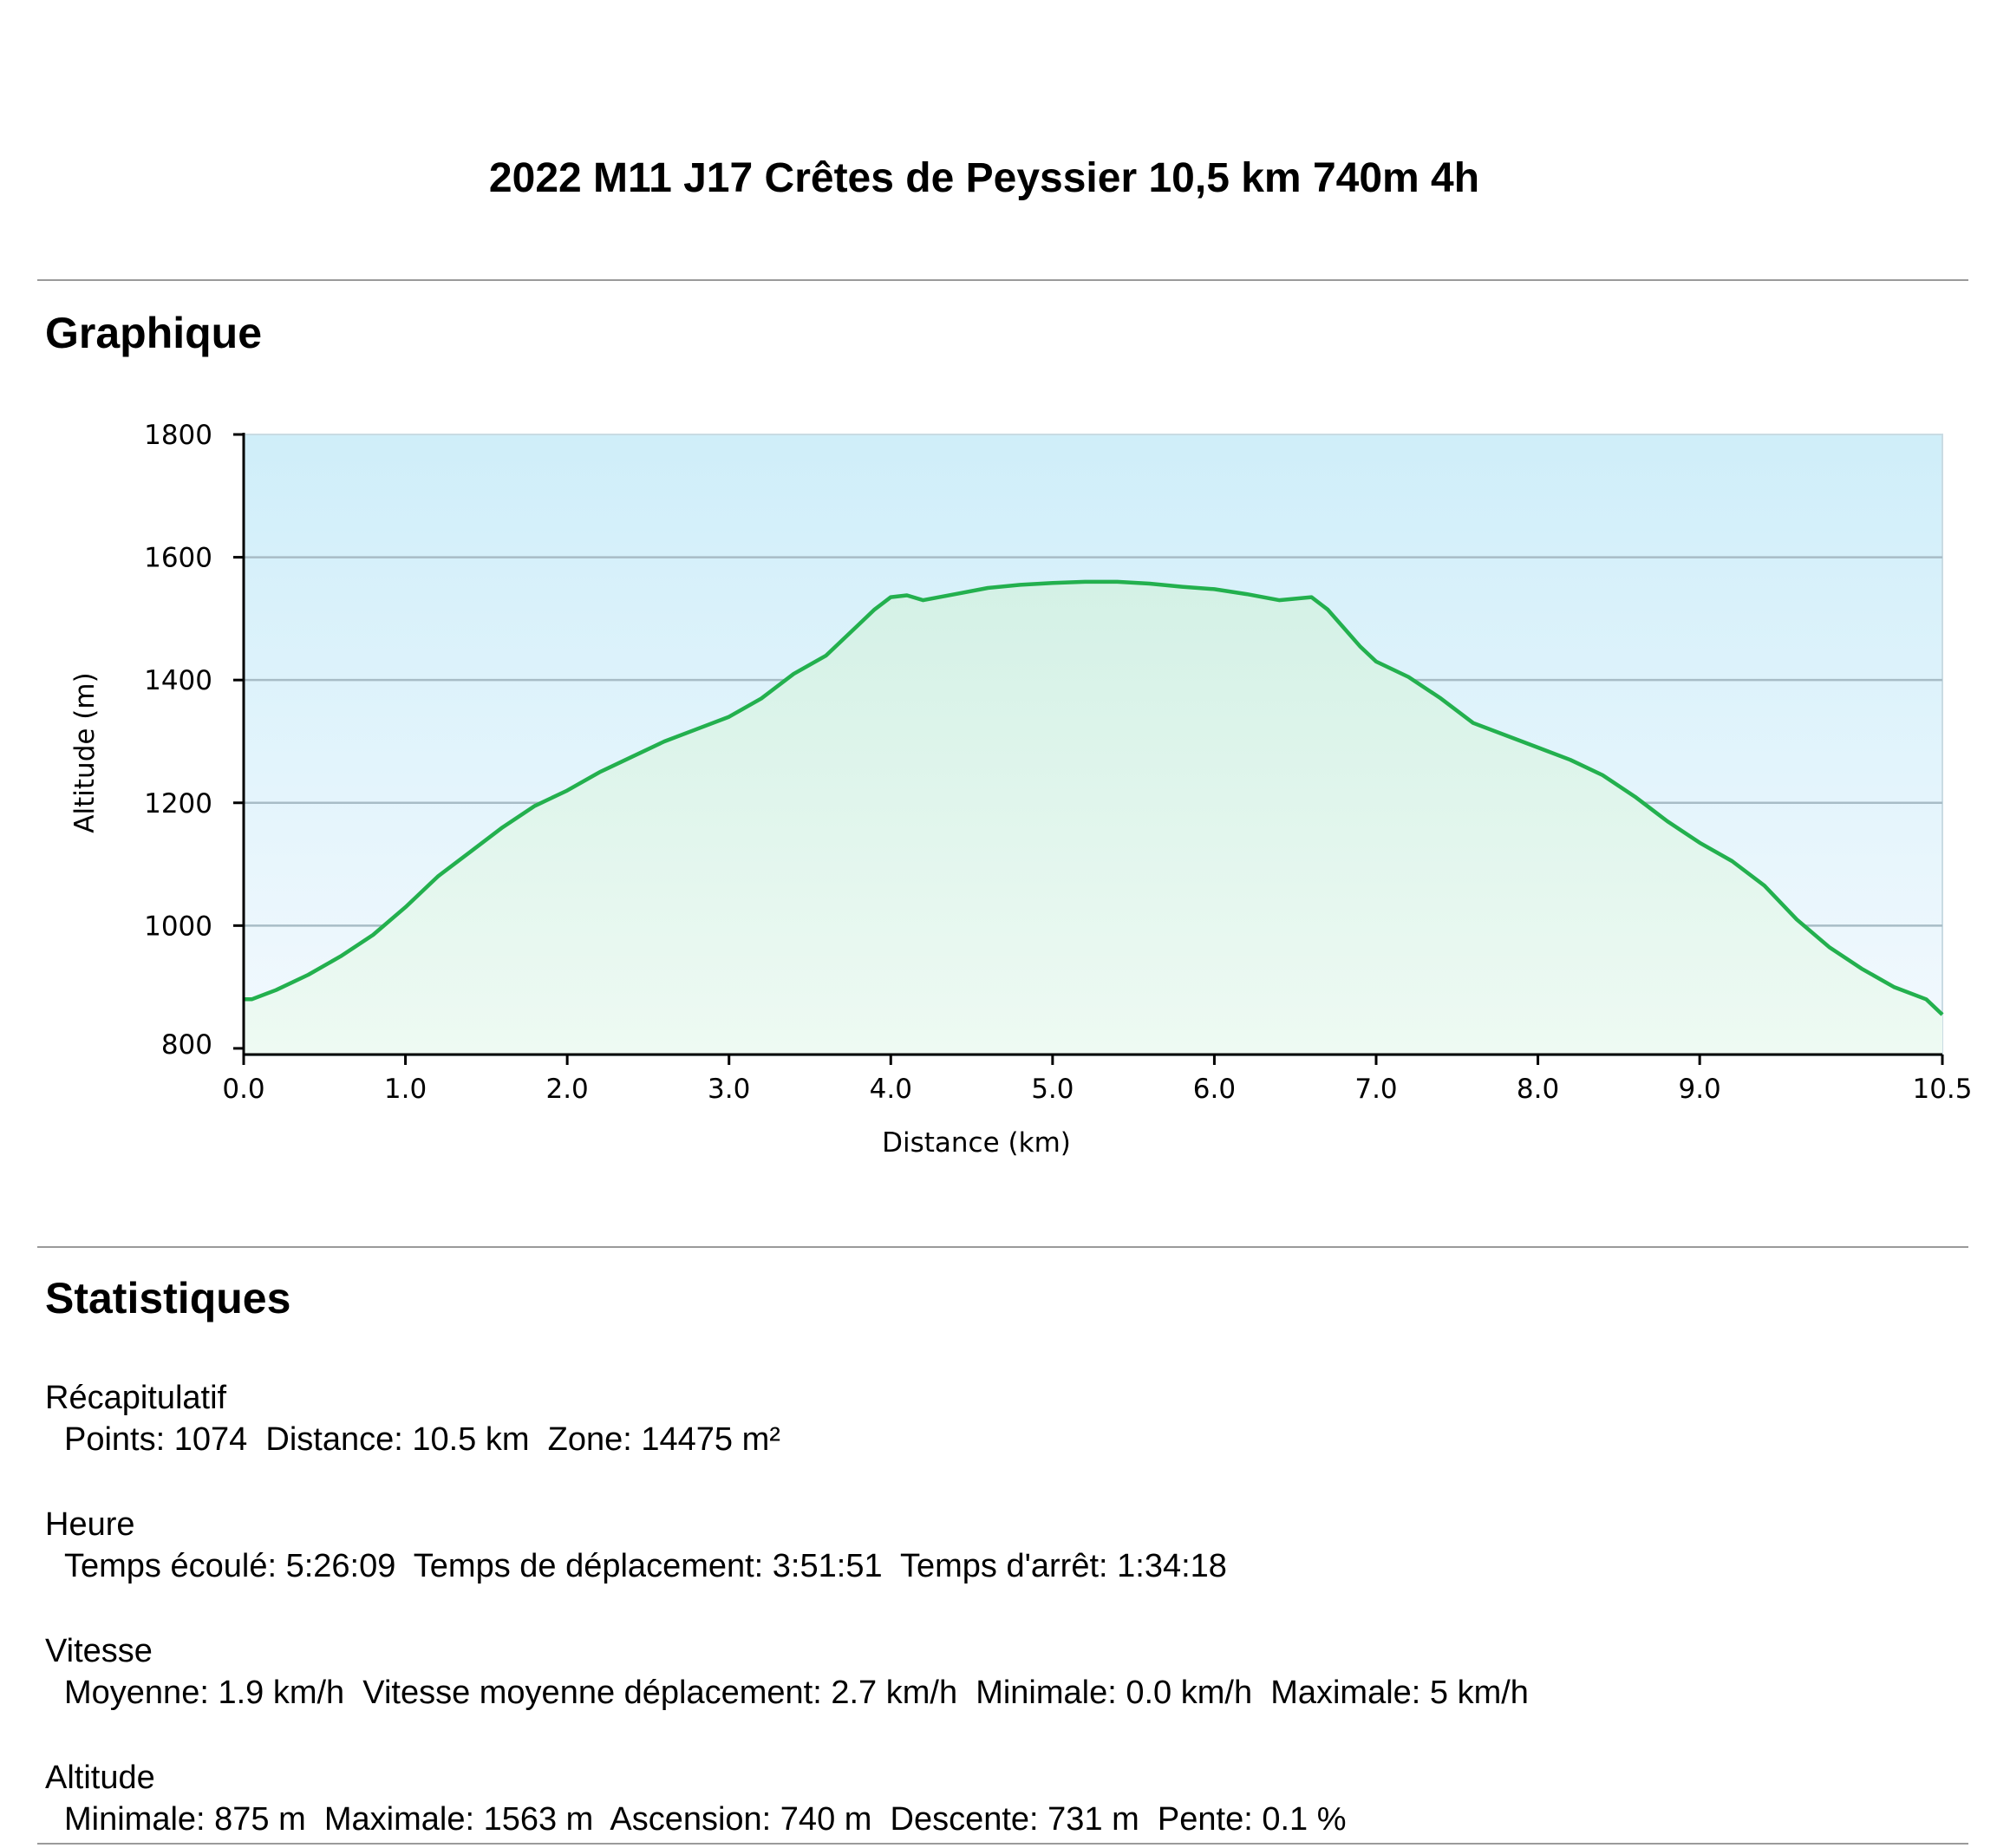  What do you see at coordinates (891, 1089) in the screenshot?
I see `x-tick-label: 4.0` at bounding box center [891, 1089].